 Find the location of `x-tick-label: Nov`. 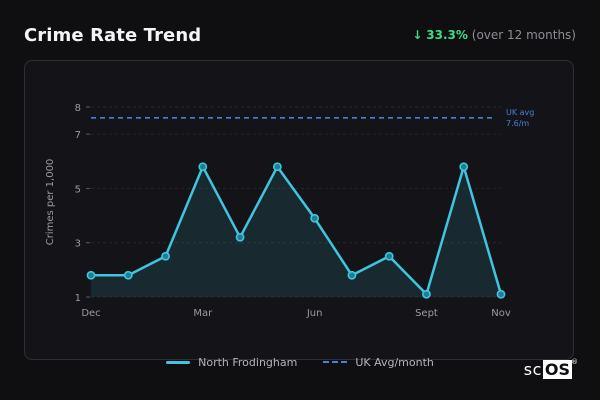

x-tick-label: Nov is located at coordinates (501, 313).